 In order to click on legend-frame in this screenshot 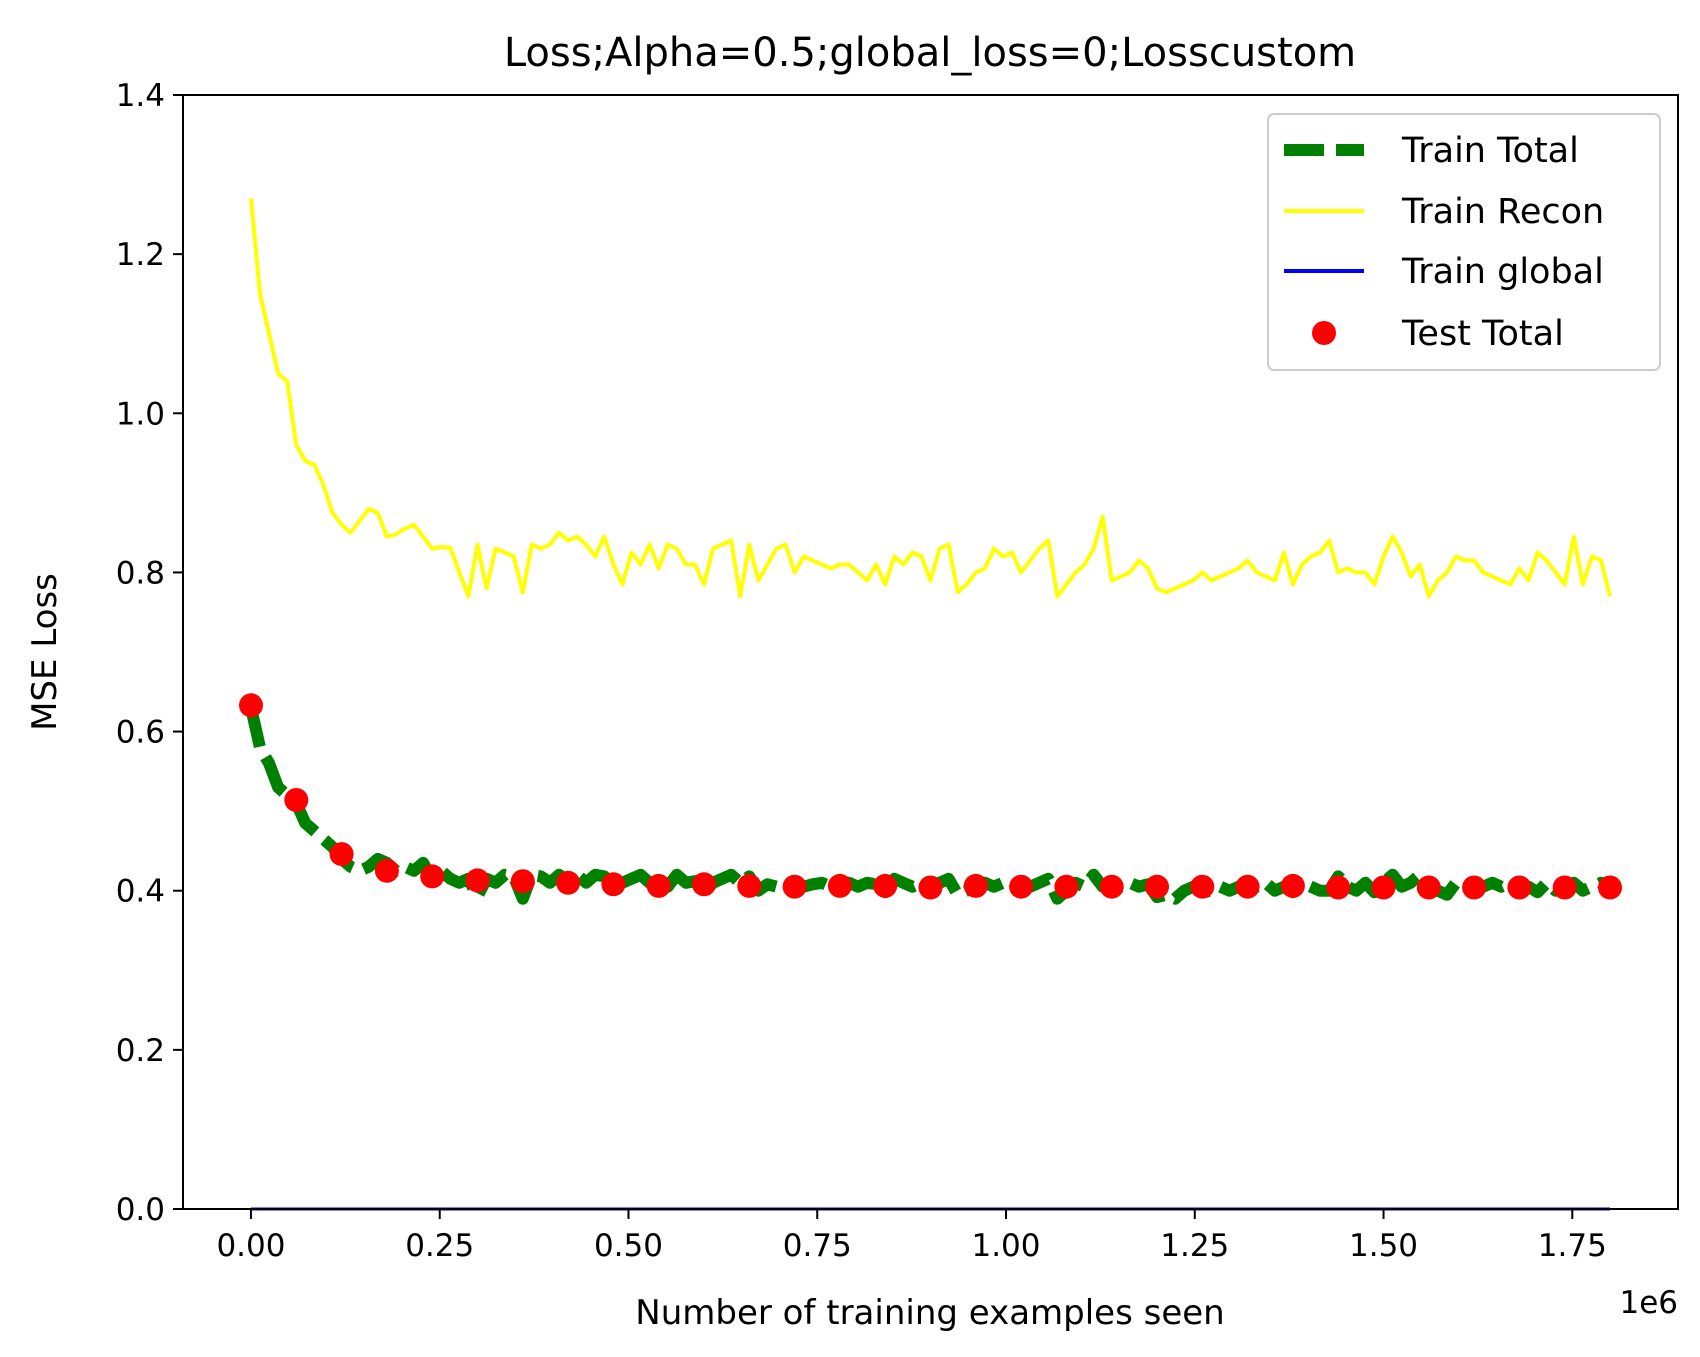, I will do `click(1464, 242)`.